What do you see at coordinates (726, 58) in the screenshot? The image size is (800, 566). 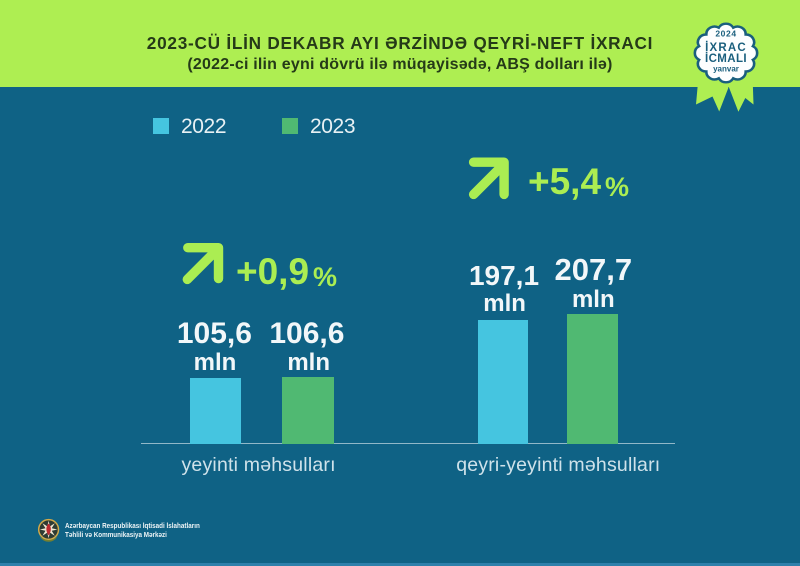 I see `svg-text: İCMALI` at bounding box center [726, 58].